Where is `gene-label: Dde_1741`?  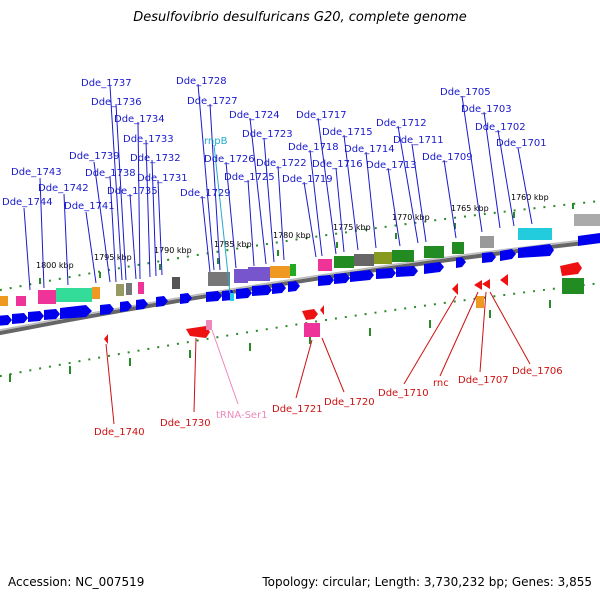
gene-label: Dde_1741 is located at coordinates (89, 206).